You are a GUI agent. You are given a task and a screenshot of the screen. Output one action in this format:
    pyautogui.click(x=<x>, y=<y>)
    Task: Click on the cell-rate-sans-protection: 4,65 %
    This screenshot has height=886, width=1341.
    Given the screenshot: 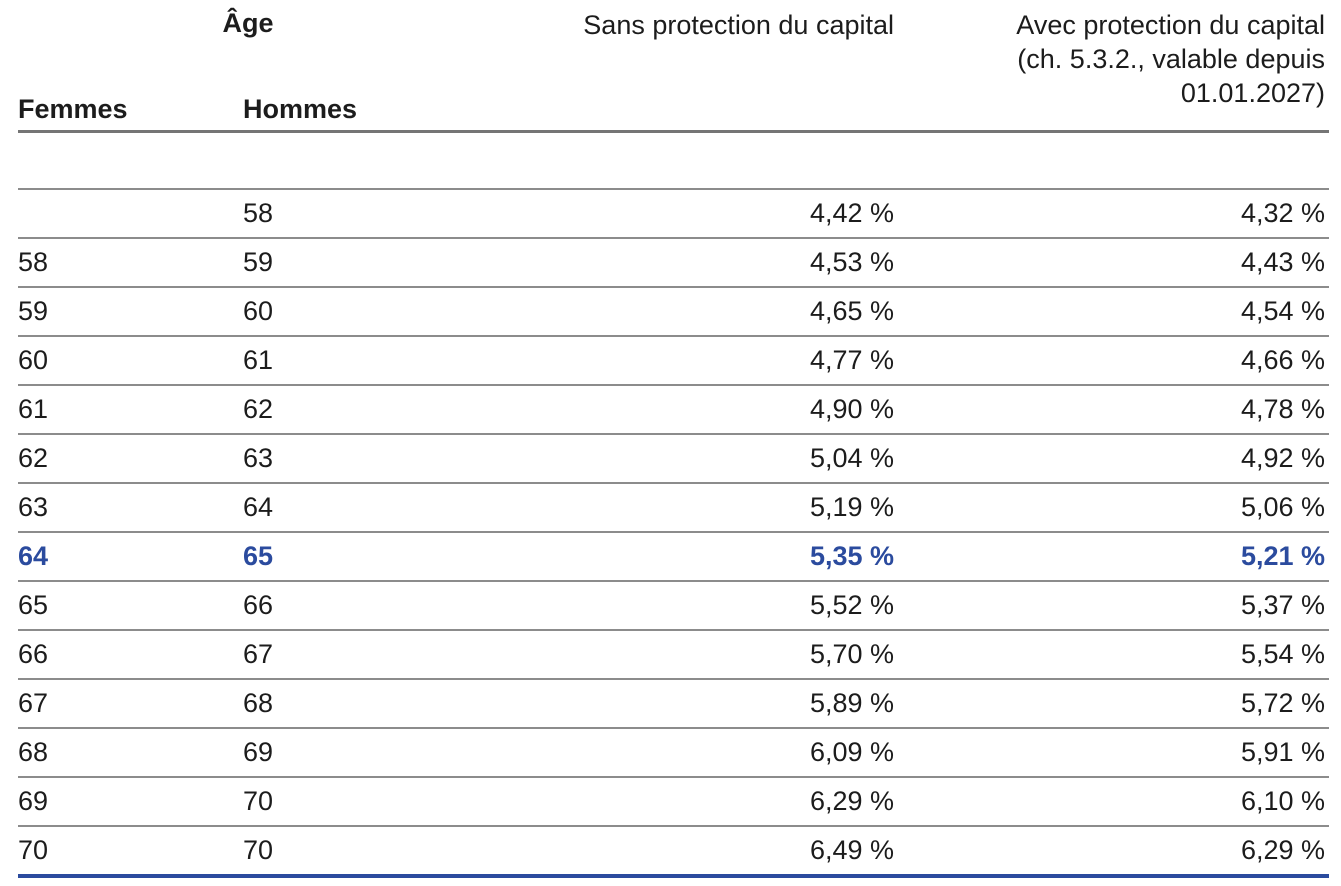 What is the action you would take?
    pyautogui.click(x=688, y=312)
    